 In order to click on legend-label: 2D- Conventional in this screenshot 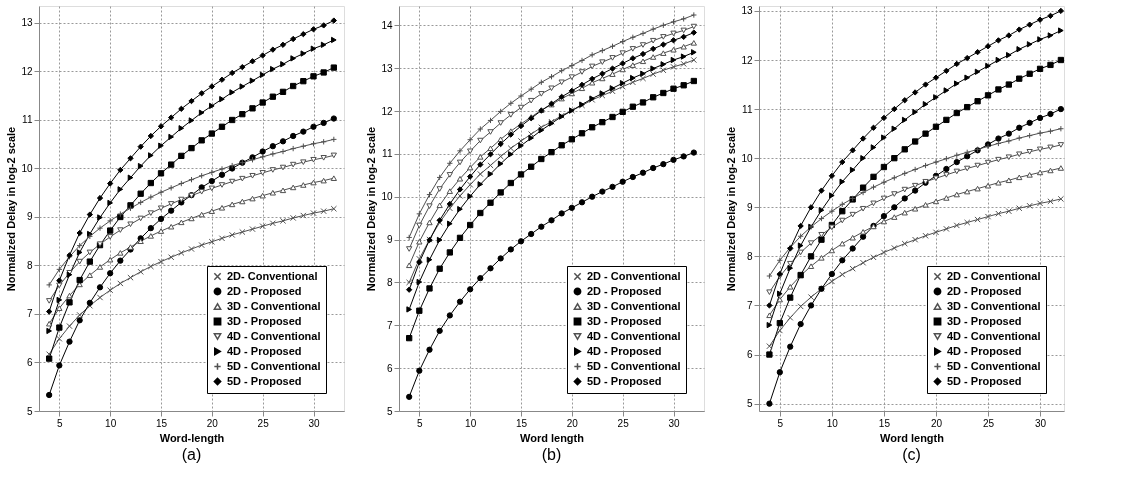, I will do `click(272, 275)`.